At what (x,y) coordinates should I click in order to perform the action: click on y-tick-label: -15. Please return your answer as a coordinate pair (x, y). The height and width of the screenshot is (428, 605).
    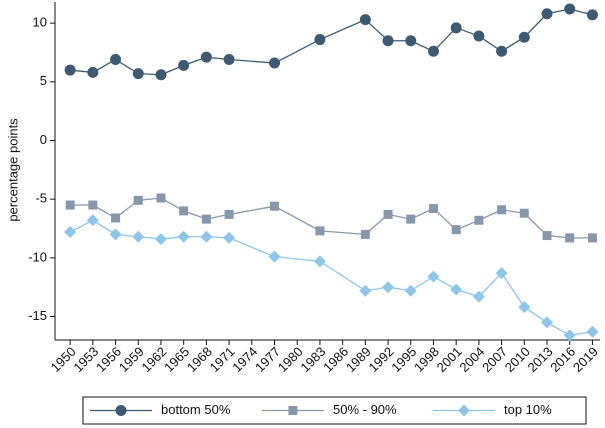
    Looking at the image, I should click on (37, 315).